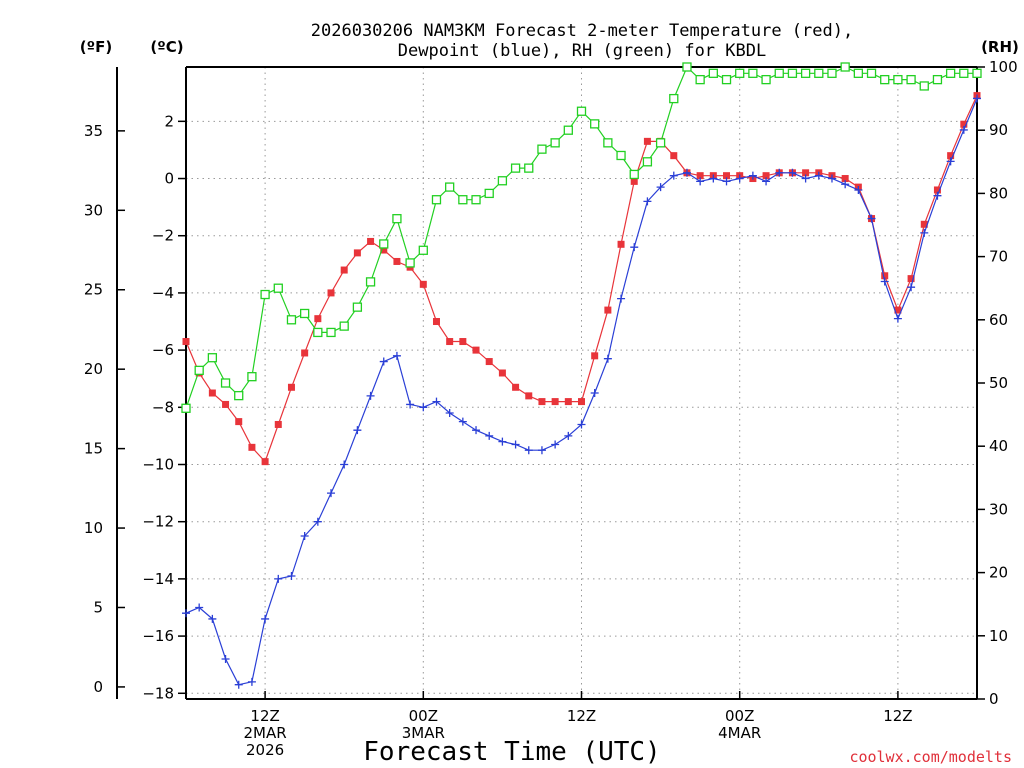 The height and width of the screenshot is (768, 1024). Describe the element at coordinates (998, 130) in the screenshot. I see `rh-tick-label: 90` at that location.